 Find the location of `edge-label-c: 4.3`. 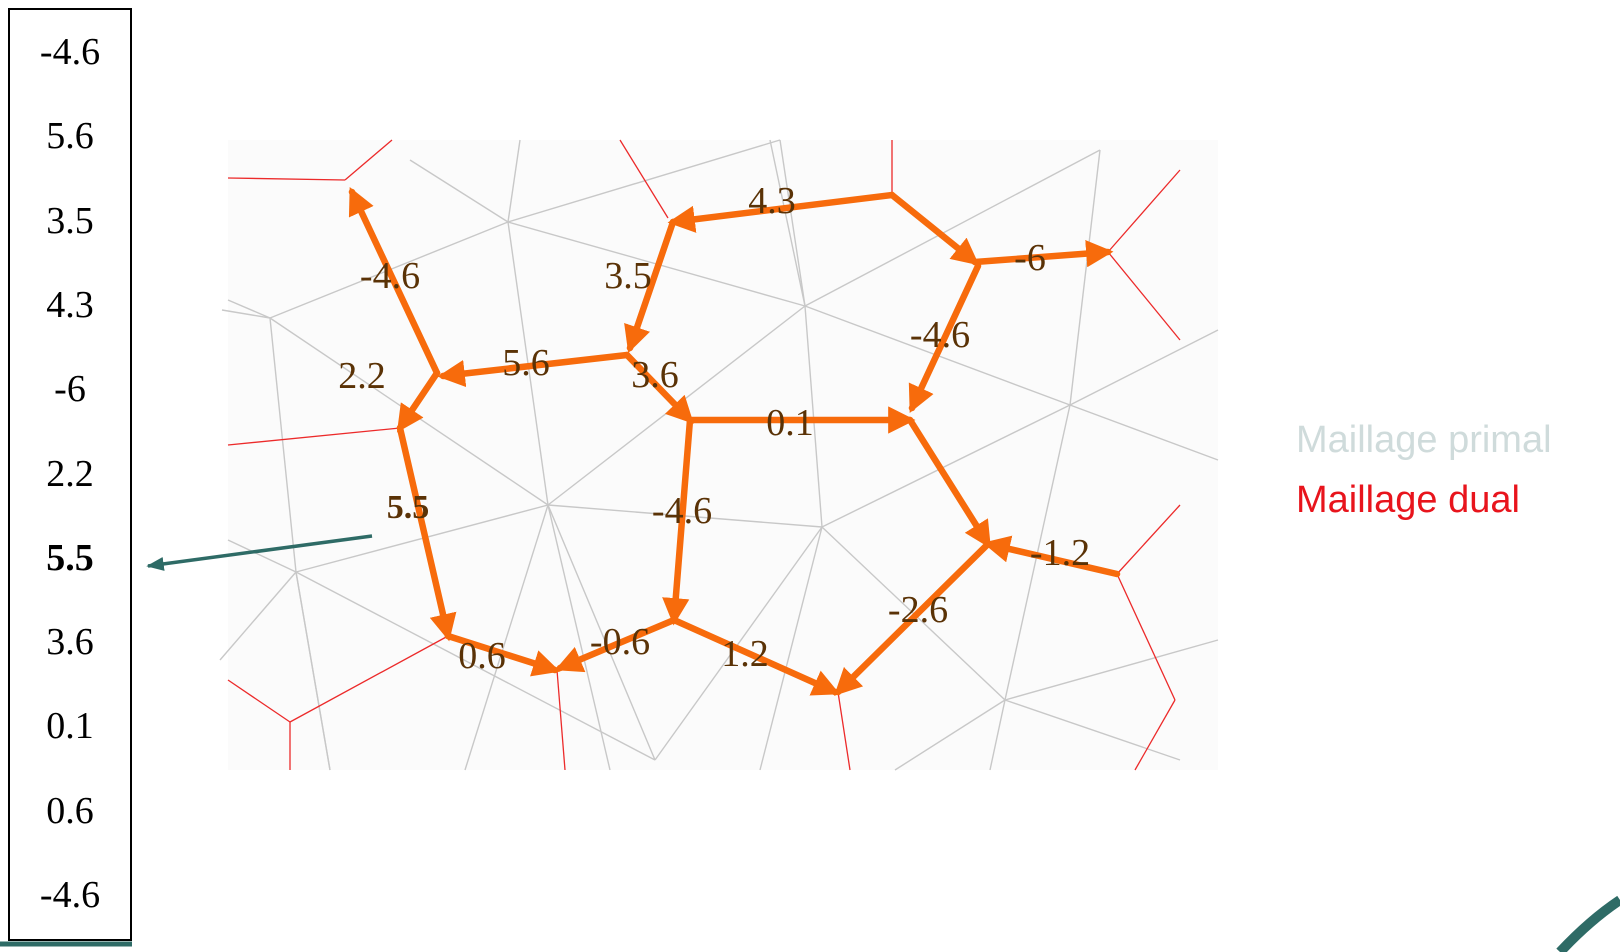

edge-label-c: 4.3 is located at coordinates (772, 201).